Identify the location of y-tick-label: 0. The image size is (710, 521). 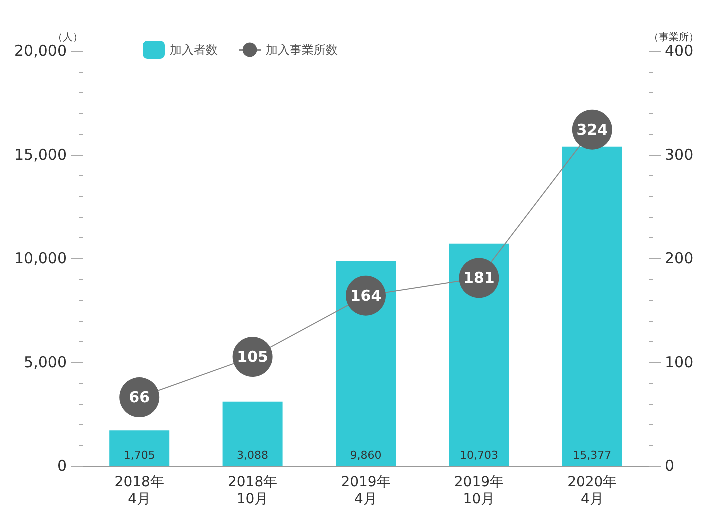
(62, 466).